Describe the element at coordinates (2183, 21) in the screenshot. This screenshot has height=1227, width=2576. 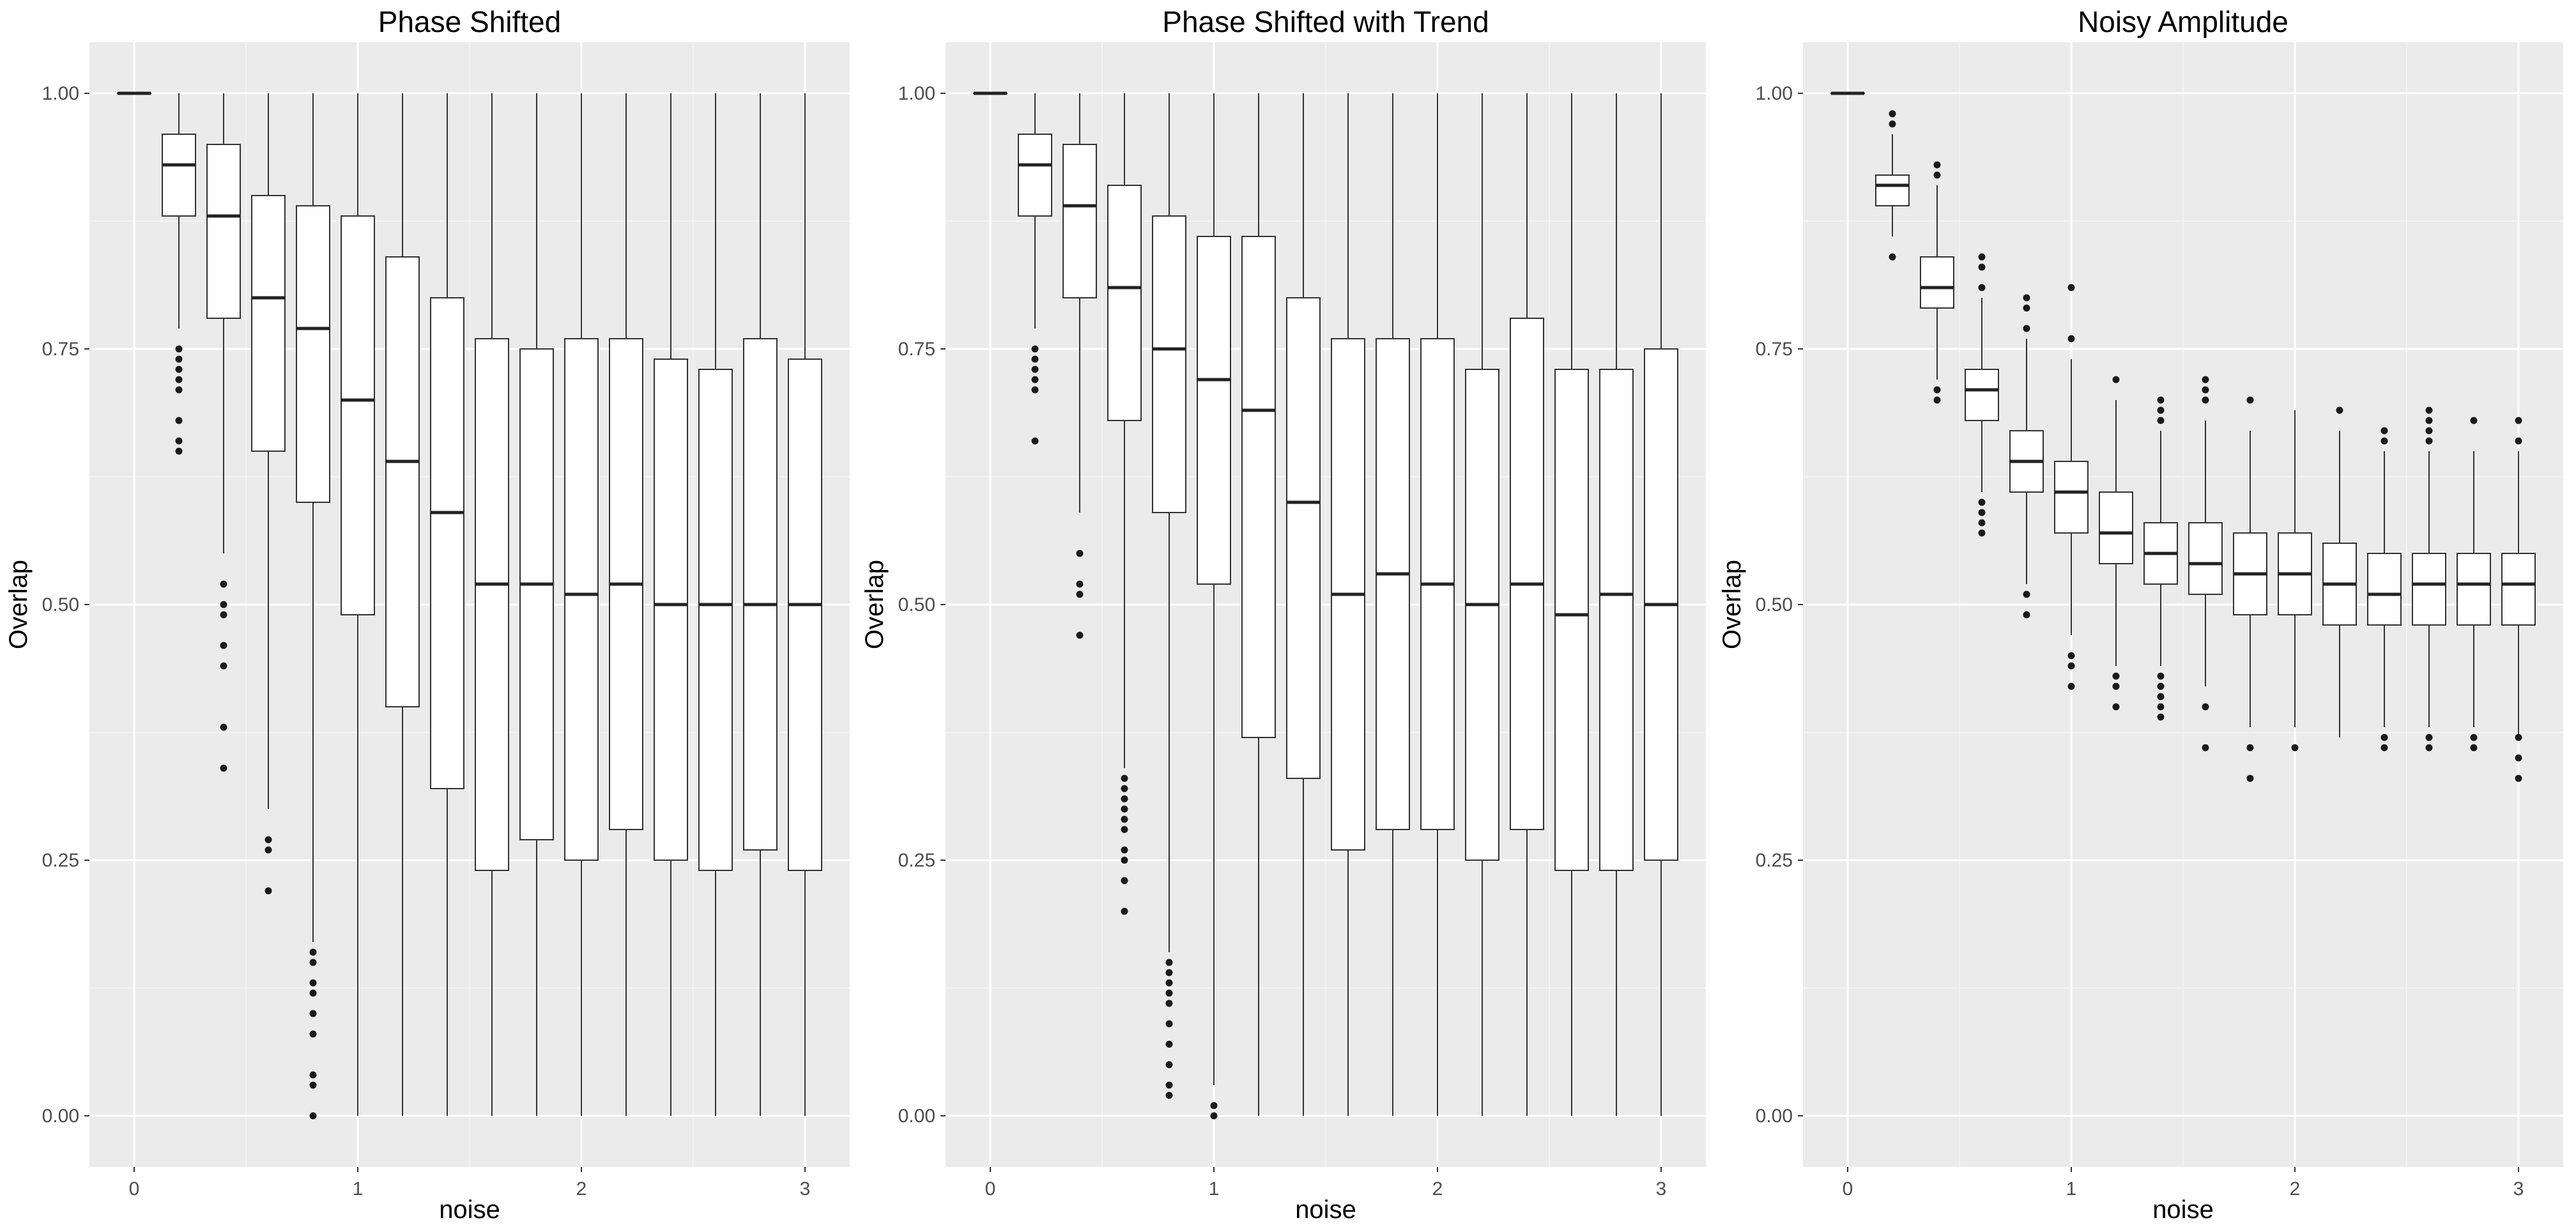
I see `chart-title: Noisy Amplitude` at that location.